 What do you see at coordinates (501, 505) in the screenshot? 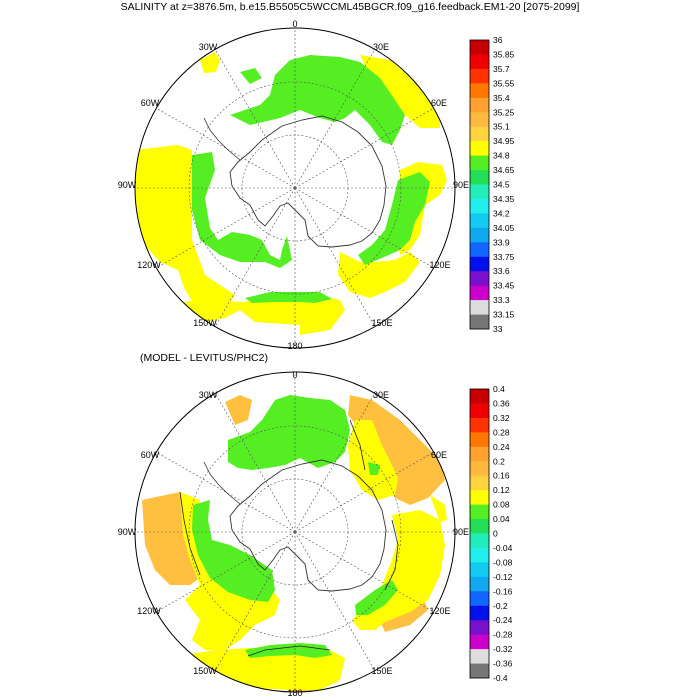
I see `colorbar-tick-label: 0.08` at bounding box center [501, 505].